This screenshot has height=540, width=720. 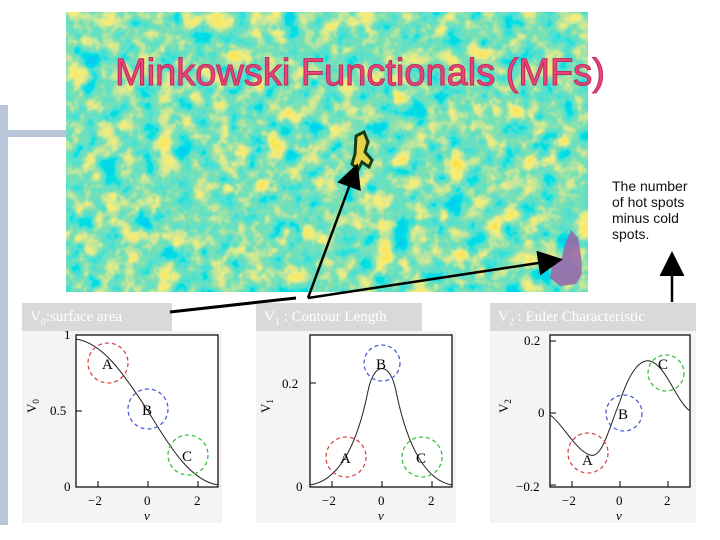 I want to click on panel-label-v0: V0:surface area, so click(x=97, y=317).